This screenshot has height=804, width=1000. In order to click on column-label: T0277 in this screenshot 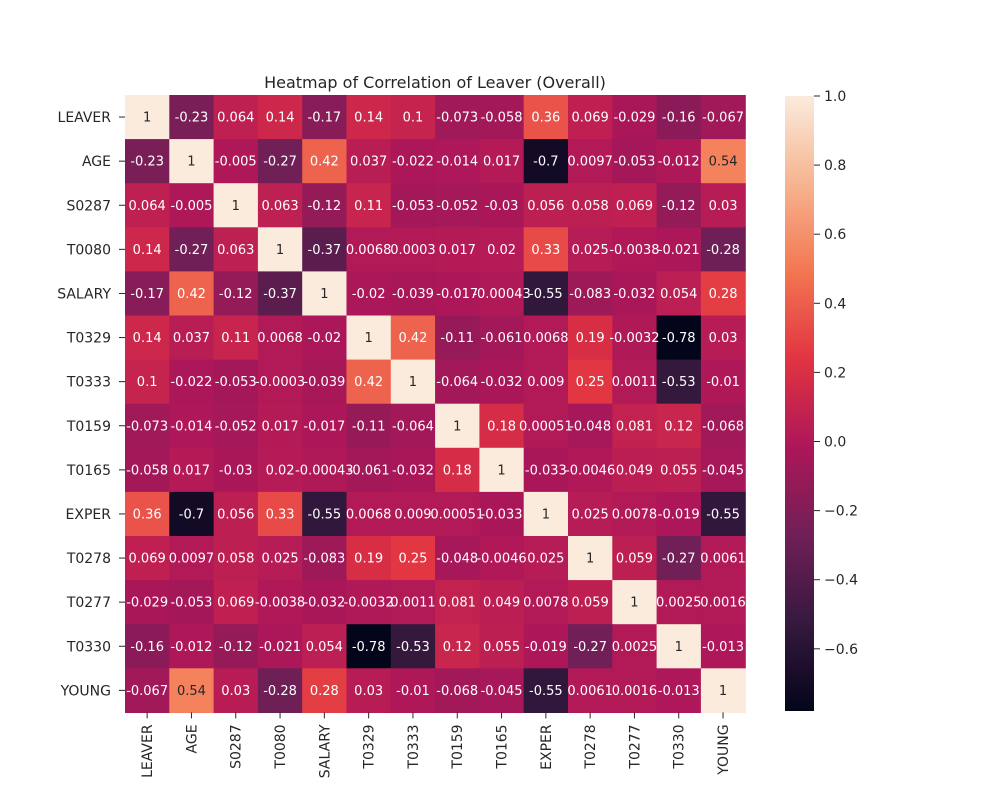, I will do `click(635, 746)`.